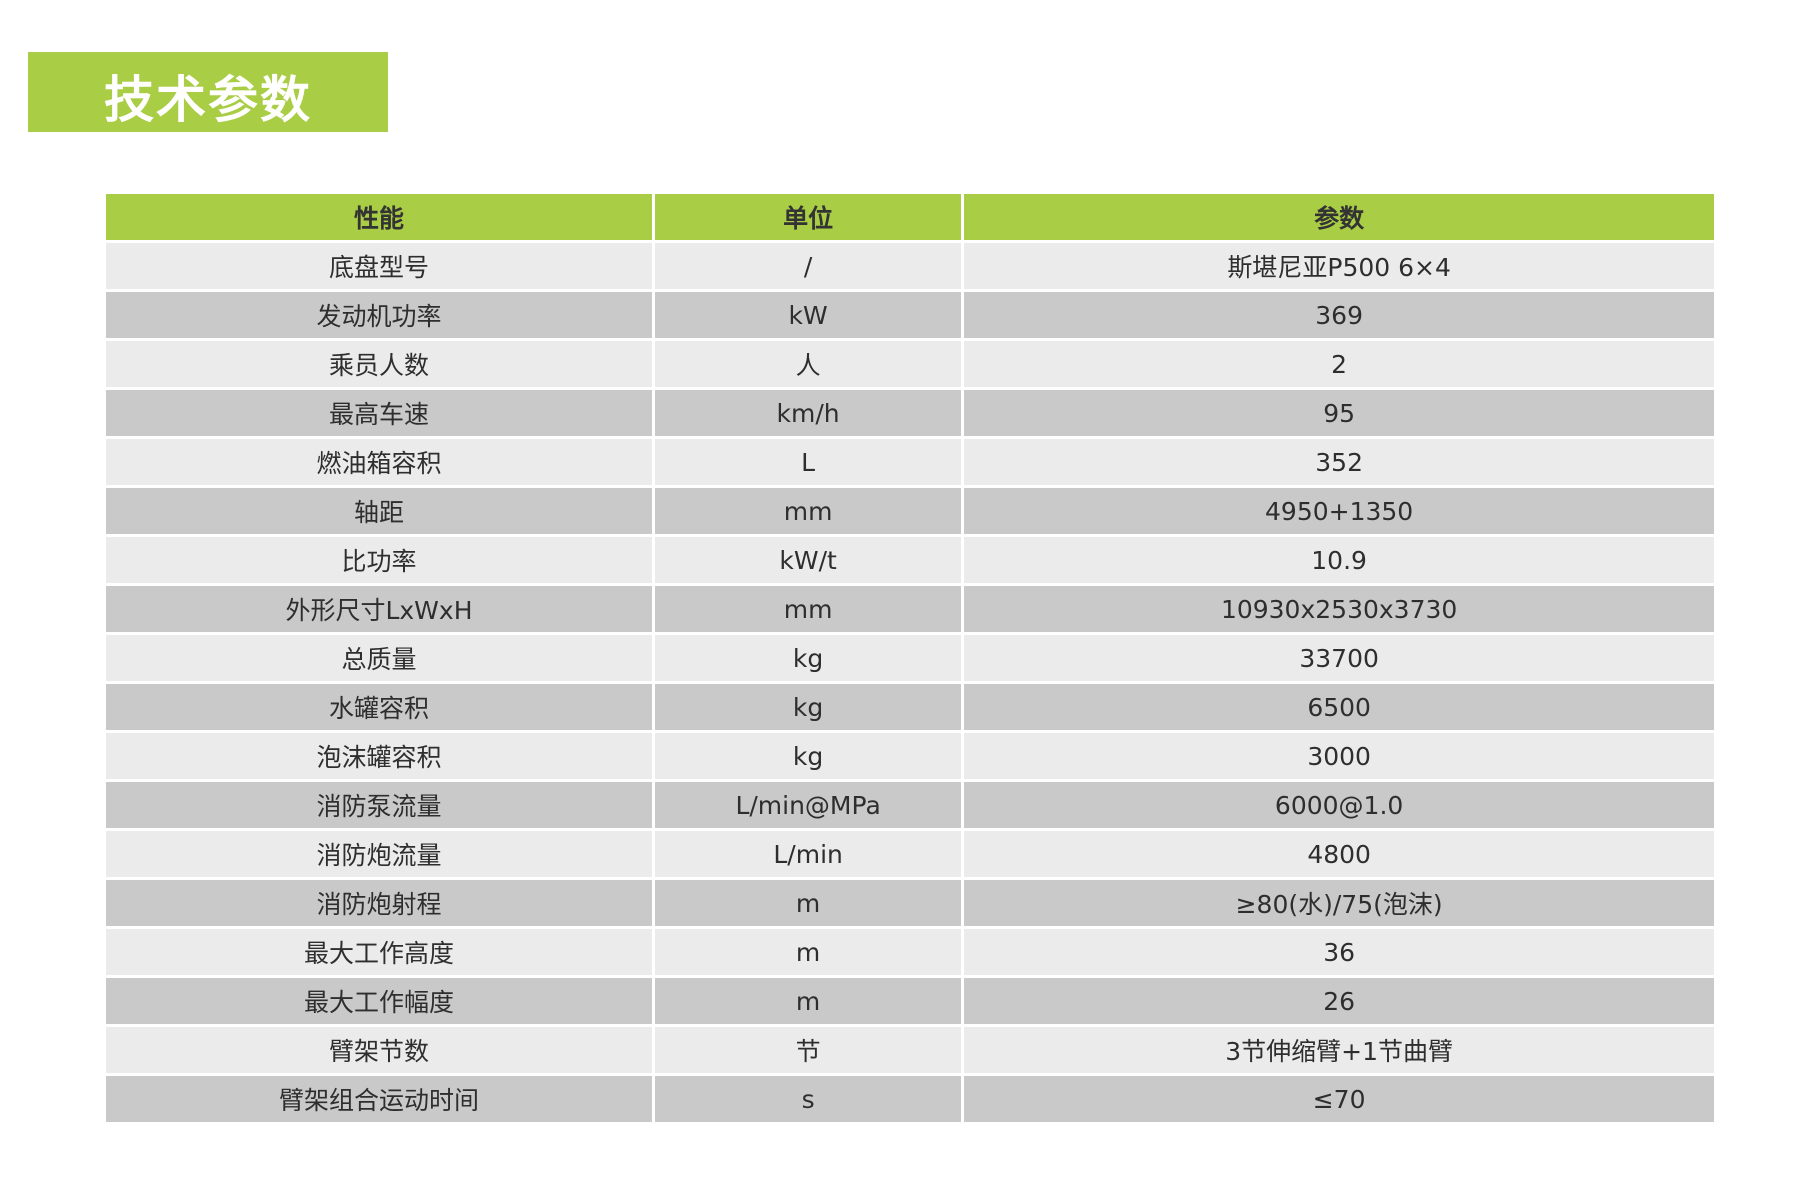 This screenshot has width=1800, height=1200. I want to click on table-row: 臂架节数节 3节伸缩臂+1节曲臂, so click(910, 1050).